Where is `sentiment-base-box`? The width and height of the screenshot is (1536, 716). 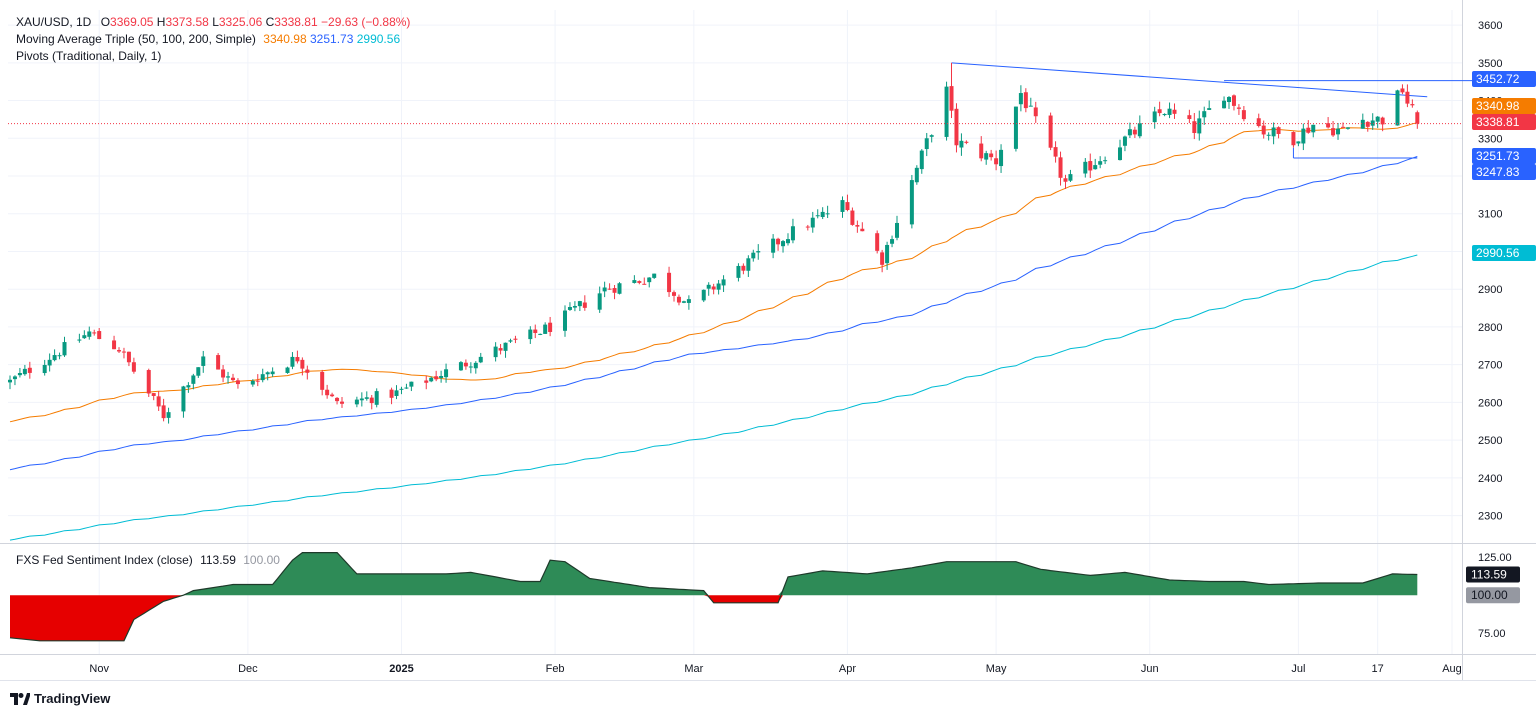
sentiment-base-box is located at coordinates (1493, 595).